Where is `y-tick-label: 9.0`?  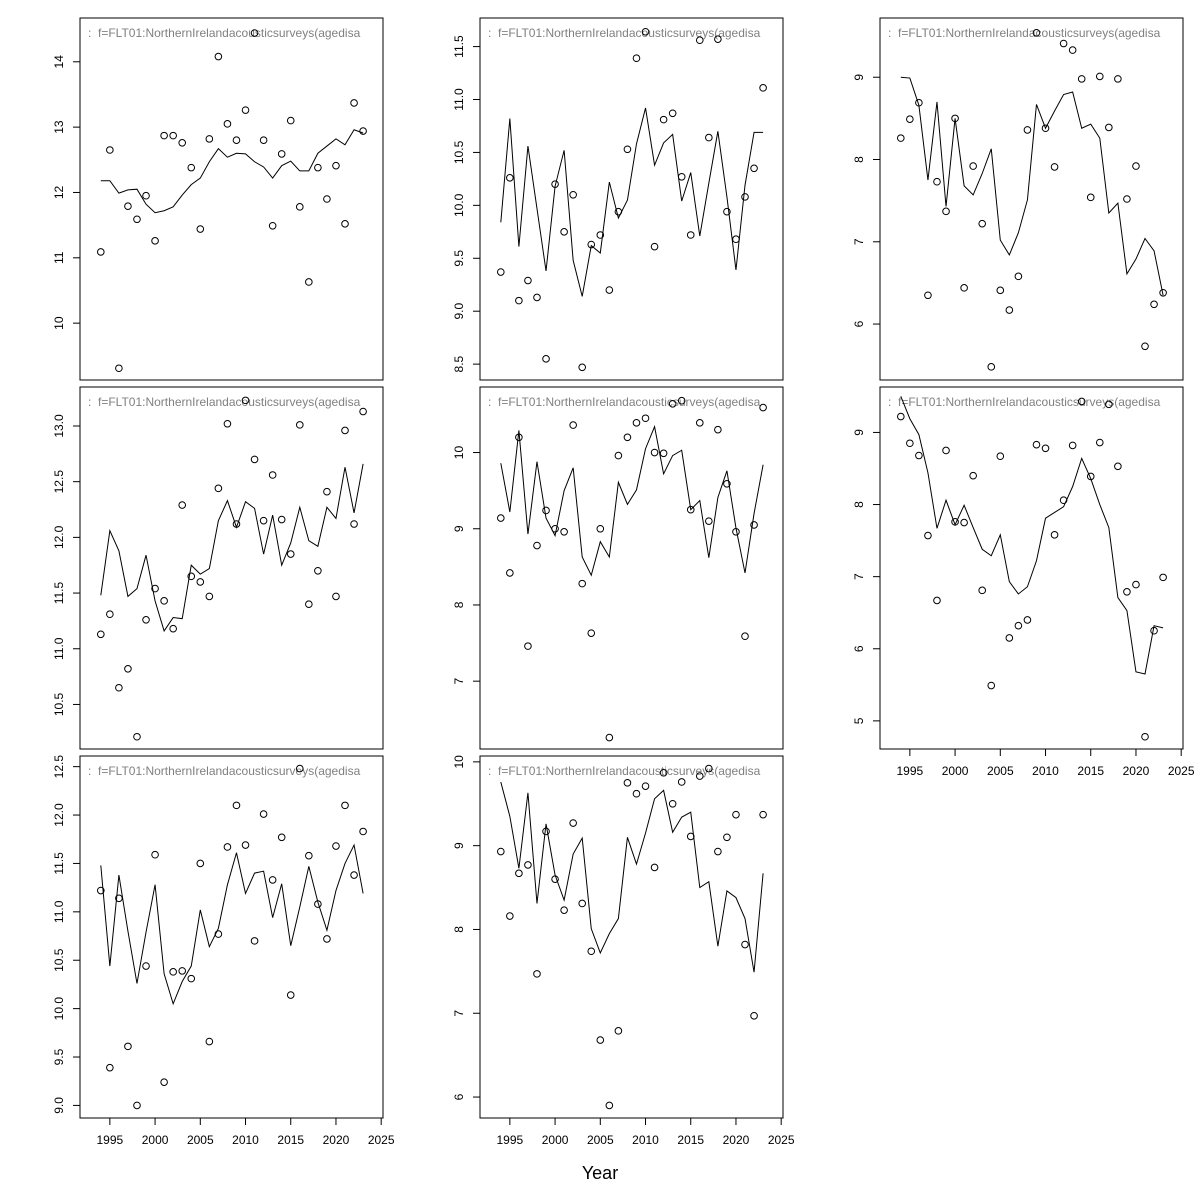
y-tick-label: 9.0 is located at coordinates (59, 1105).